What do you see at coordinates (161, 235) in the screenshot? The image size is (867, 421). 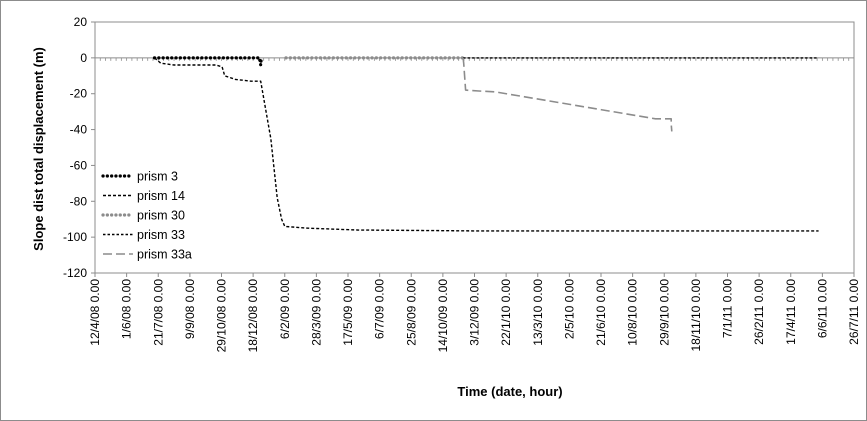 I see `legend-label: prism 33` at bounding box center [161, 235].